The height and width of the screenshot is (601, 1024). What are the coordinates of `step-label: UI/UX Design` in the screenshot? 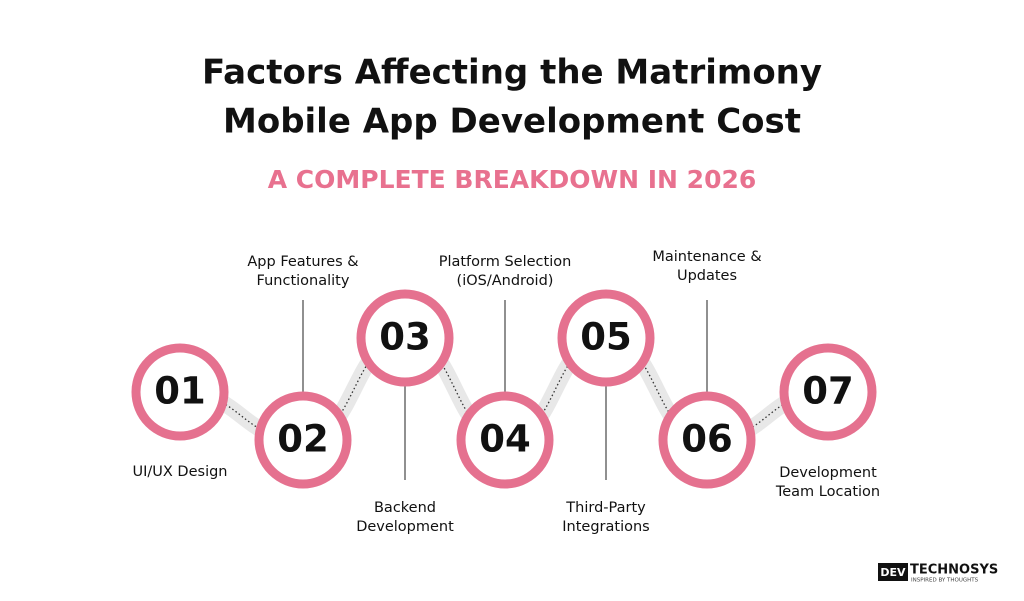 It's located at (180, 472).